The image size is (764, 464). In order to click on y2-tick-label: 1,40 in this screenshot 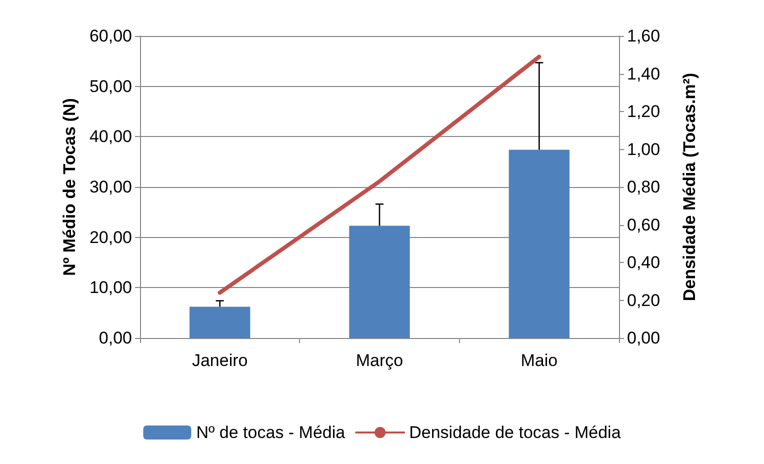, I will do `click(643, 74)`.